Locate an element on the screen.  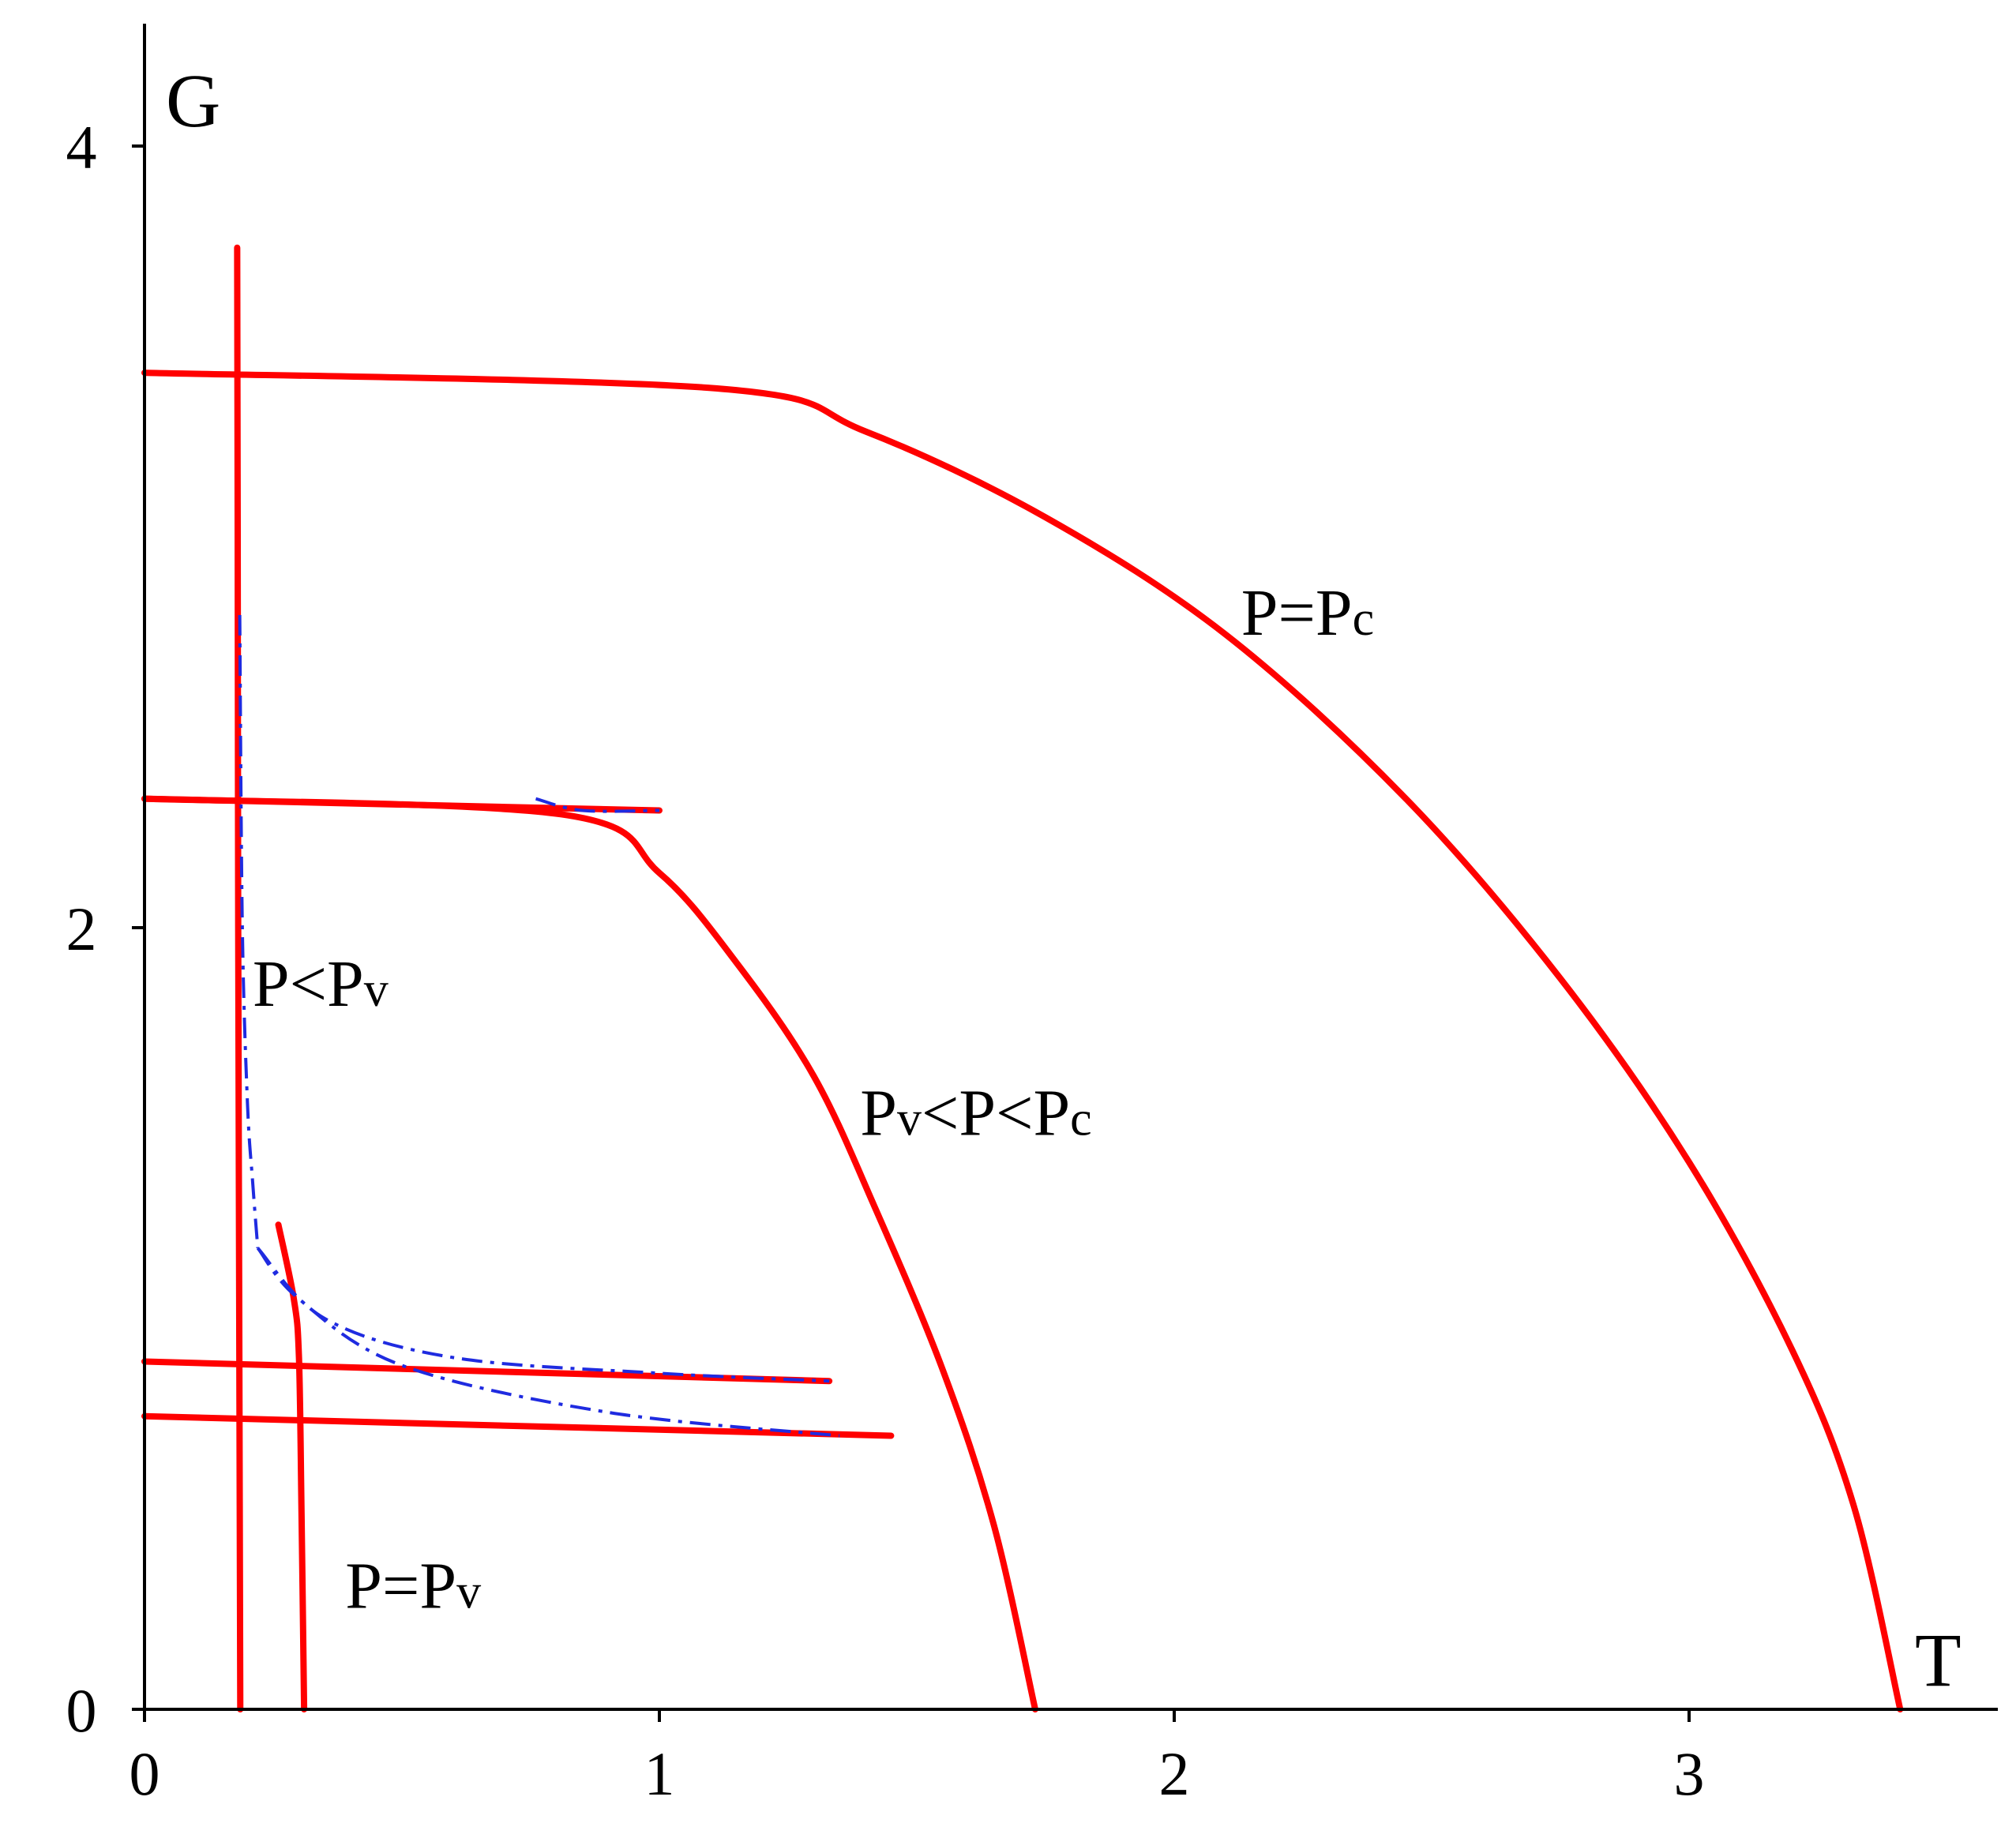
annotation-pv: P=Pv is located at coordinates (413, 1585).